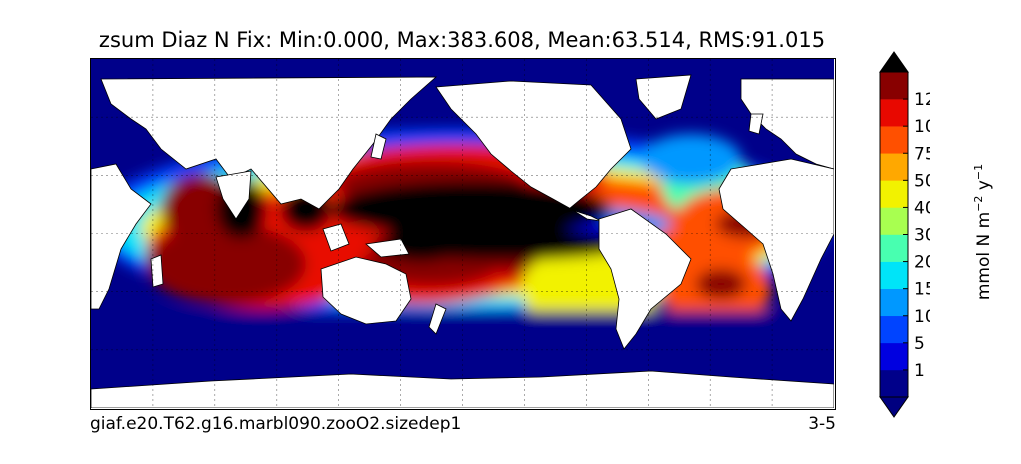  I want to click on colorbar-tick-label-9: 100, so click(922, 127).